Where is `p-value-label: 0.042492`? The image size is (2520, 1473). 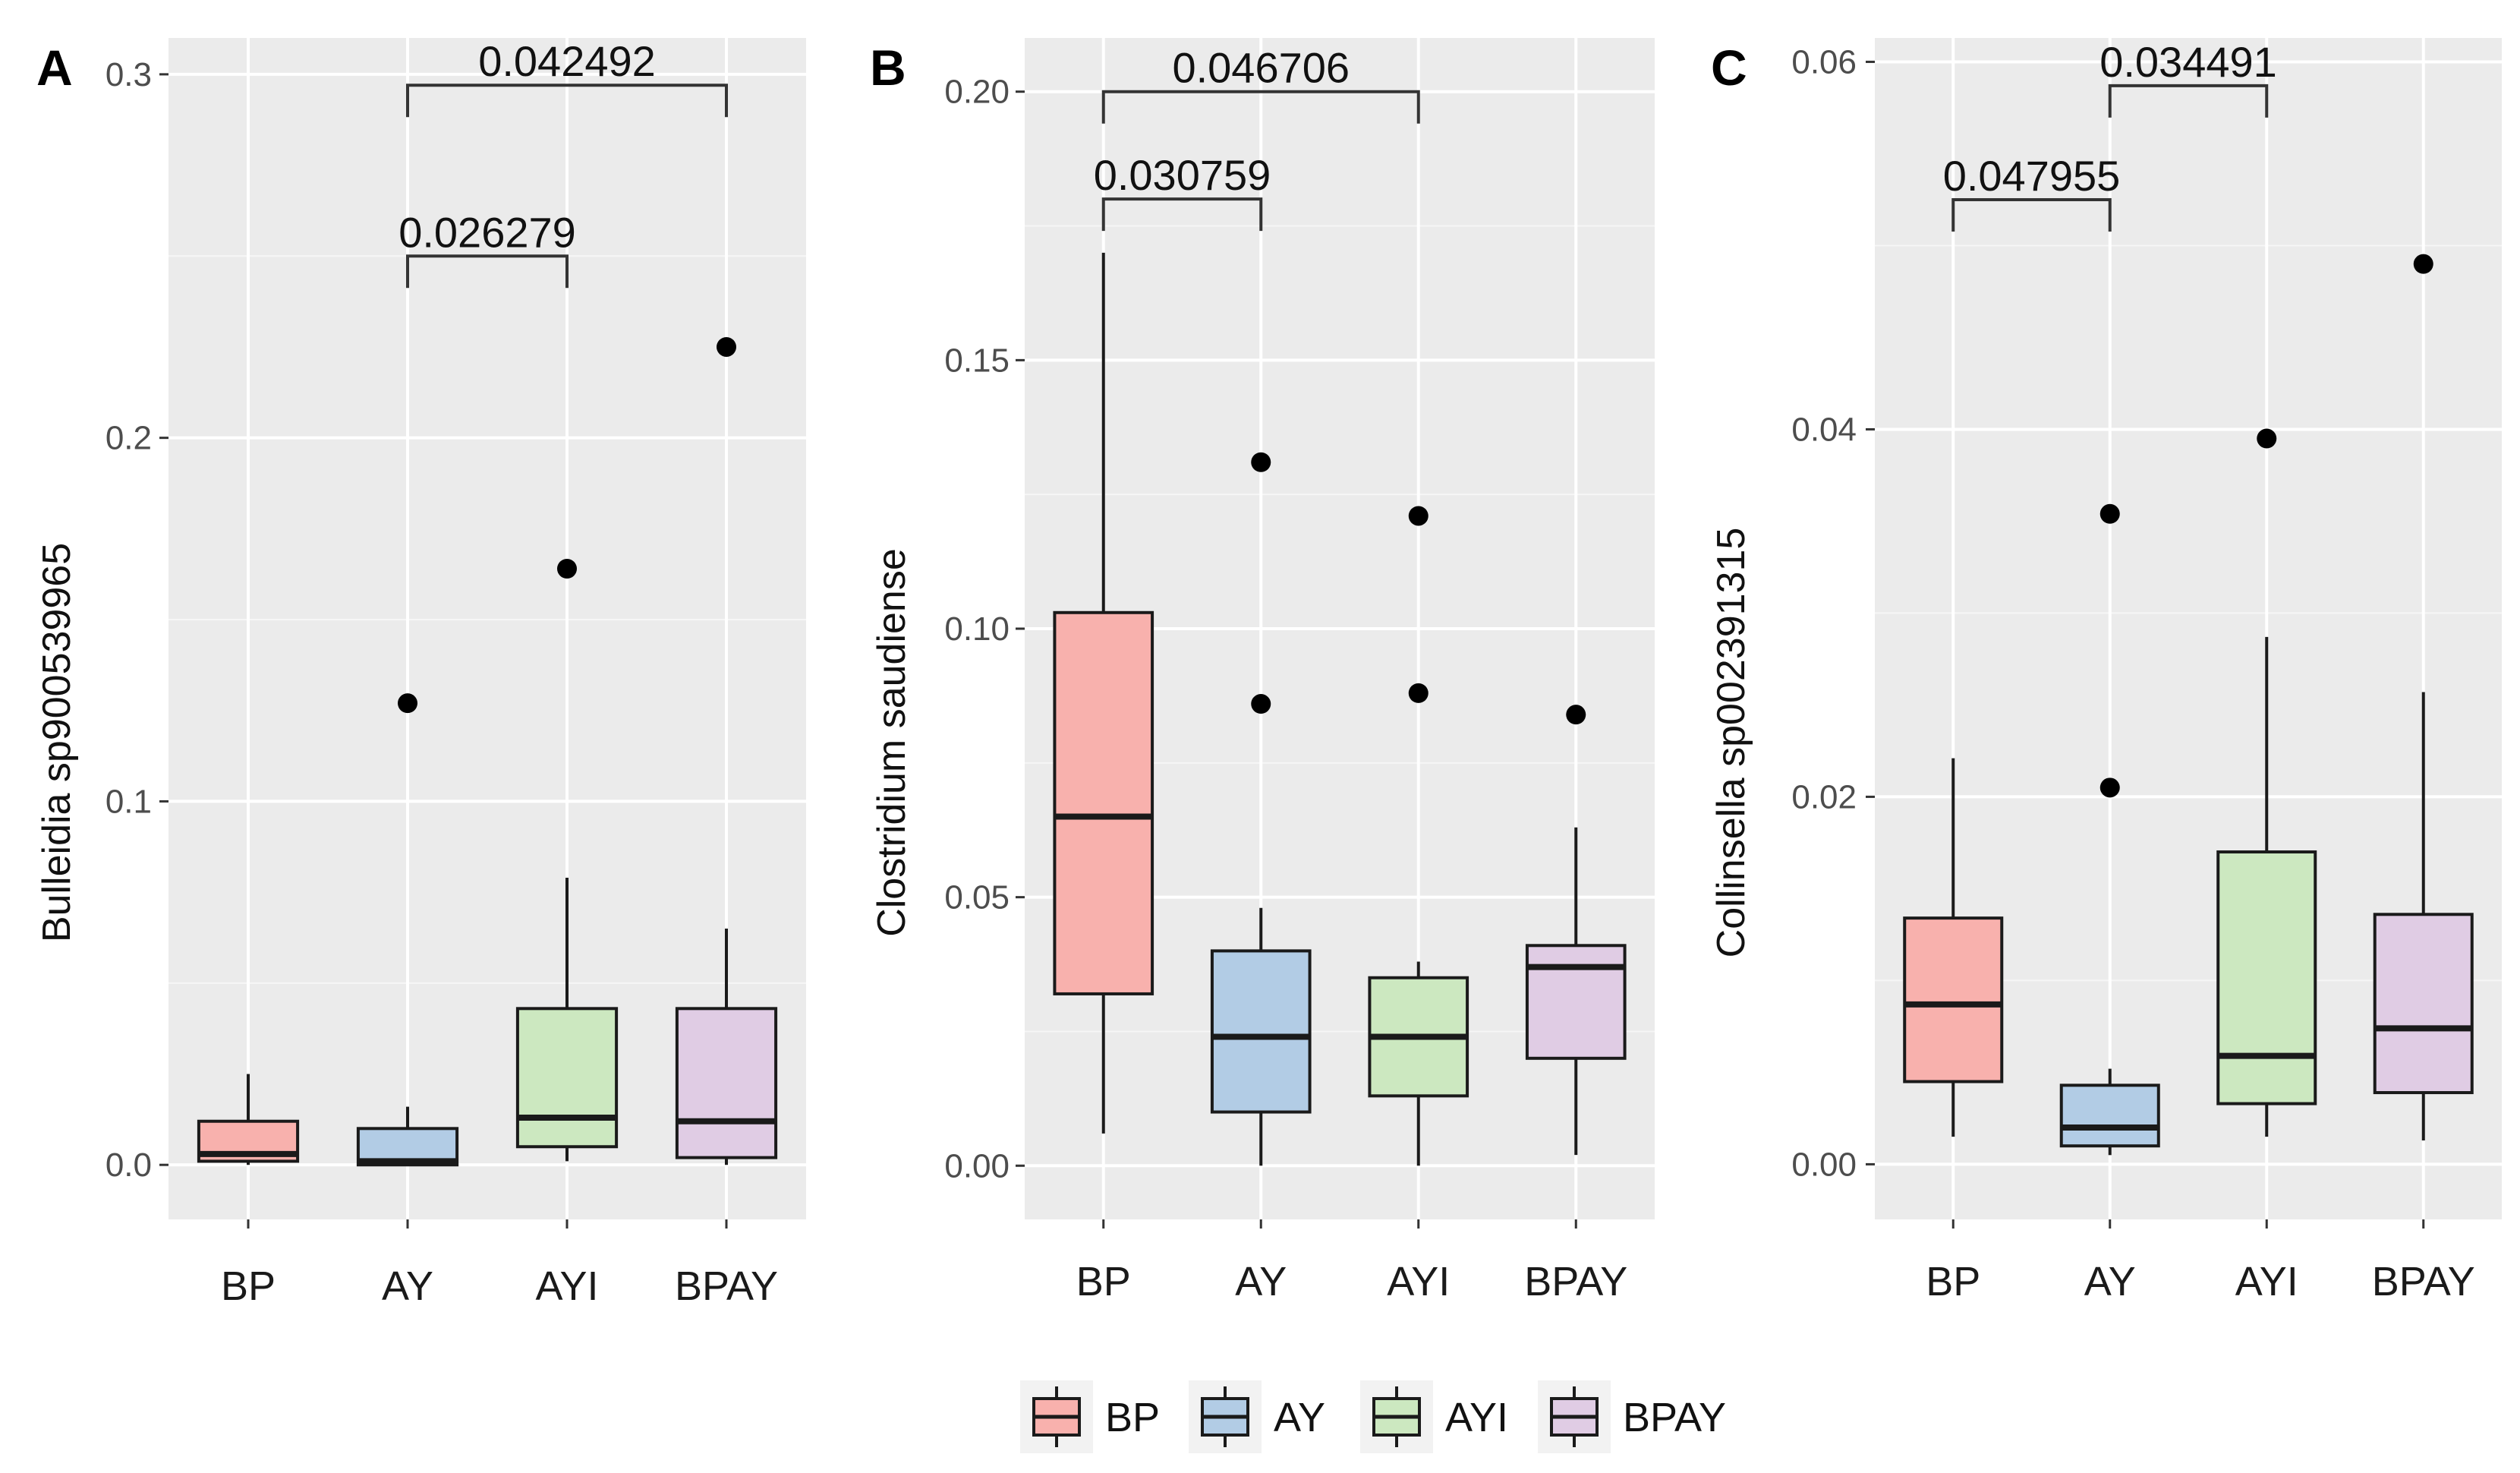
p-value-label: 0.042492 is located at coordinates (567, 61).